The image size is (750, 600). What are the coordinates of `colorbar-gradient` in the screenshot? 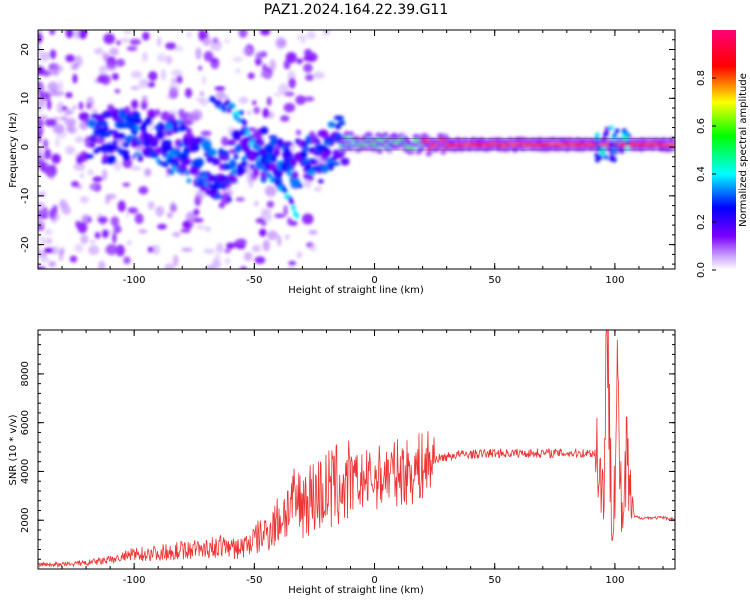 It's located at (724, 150).